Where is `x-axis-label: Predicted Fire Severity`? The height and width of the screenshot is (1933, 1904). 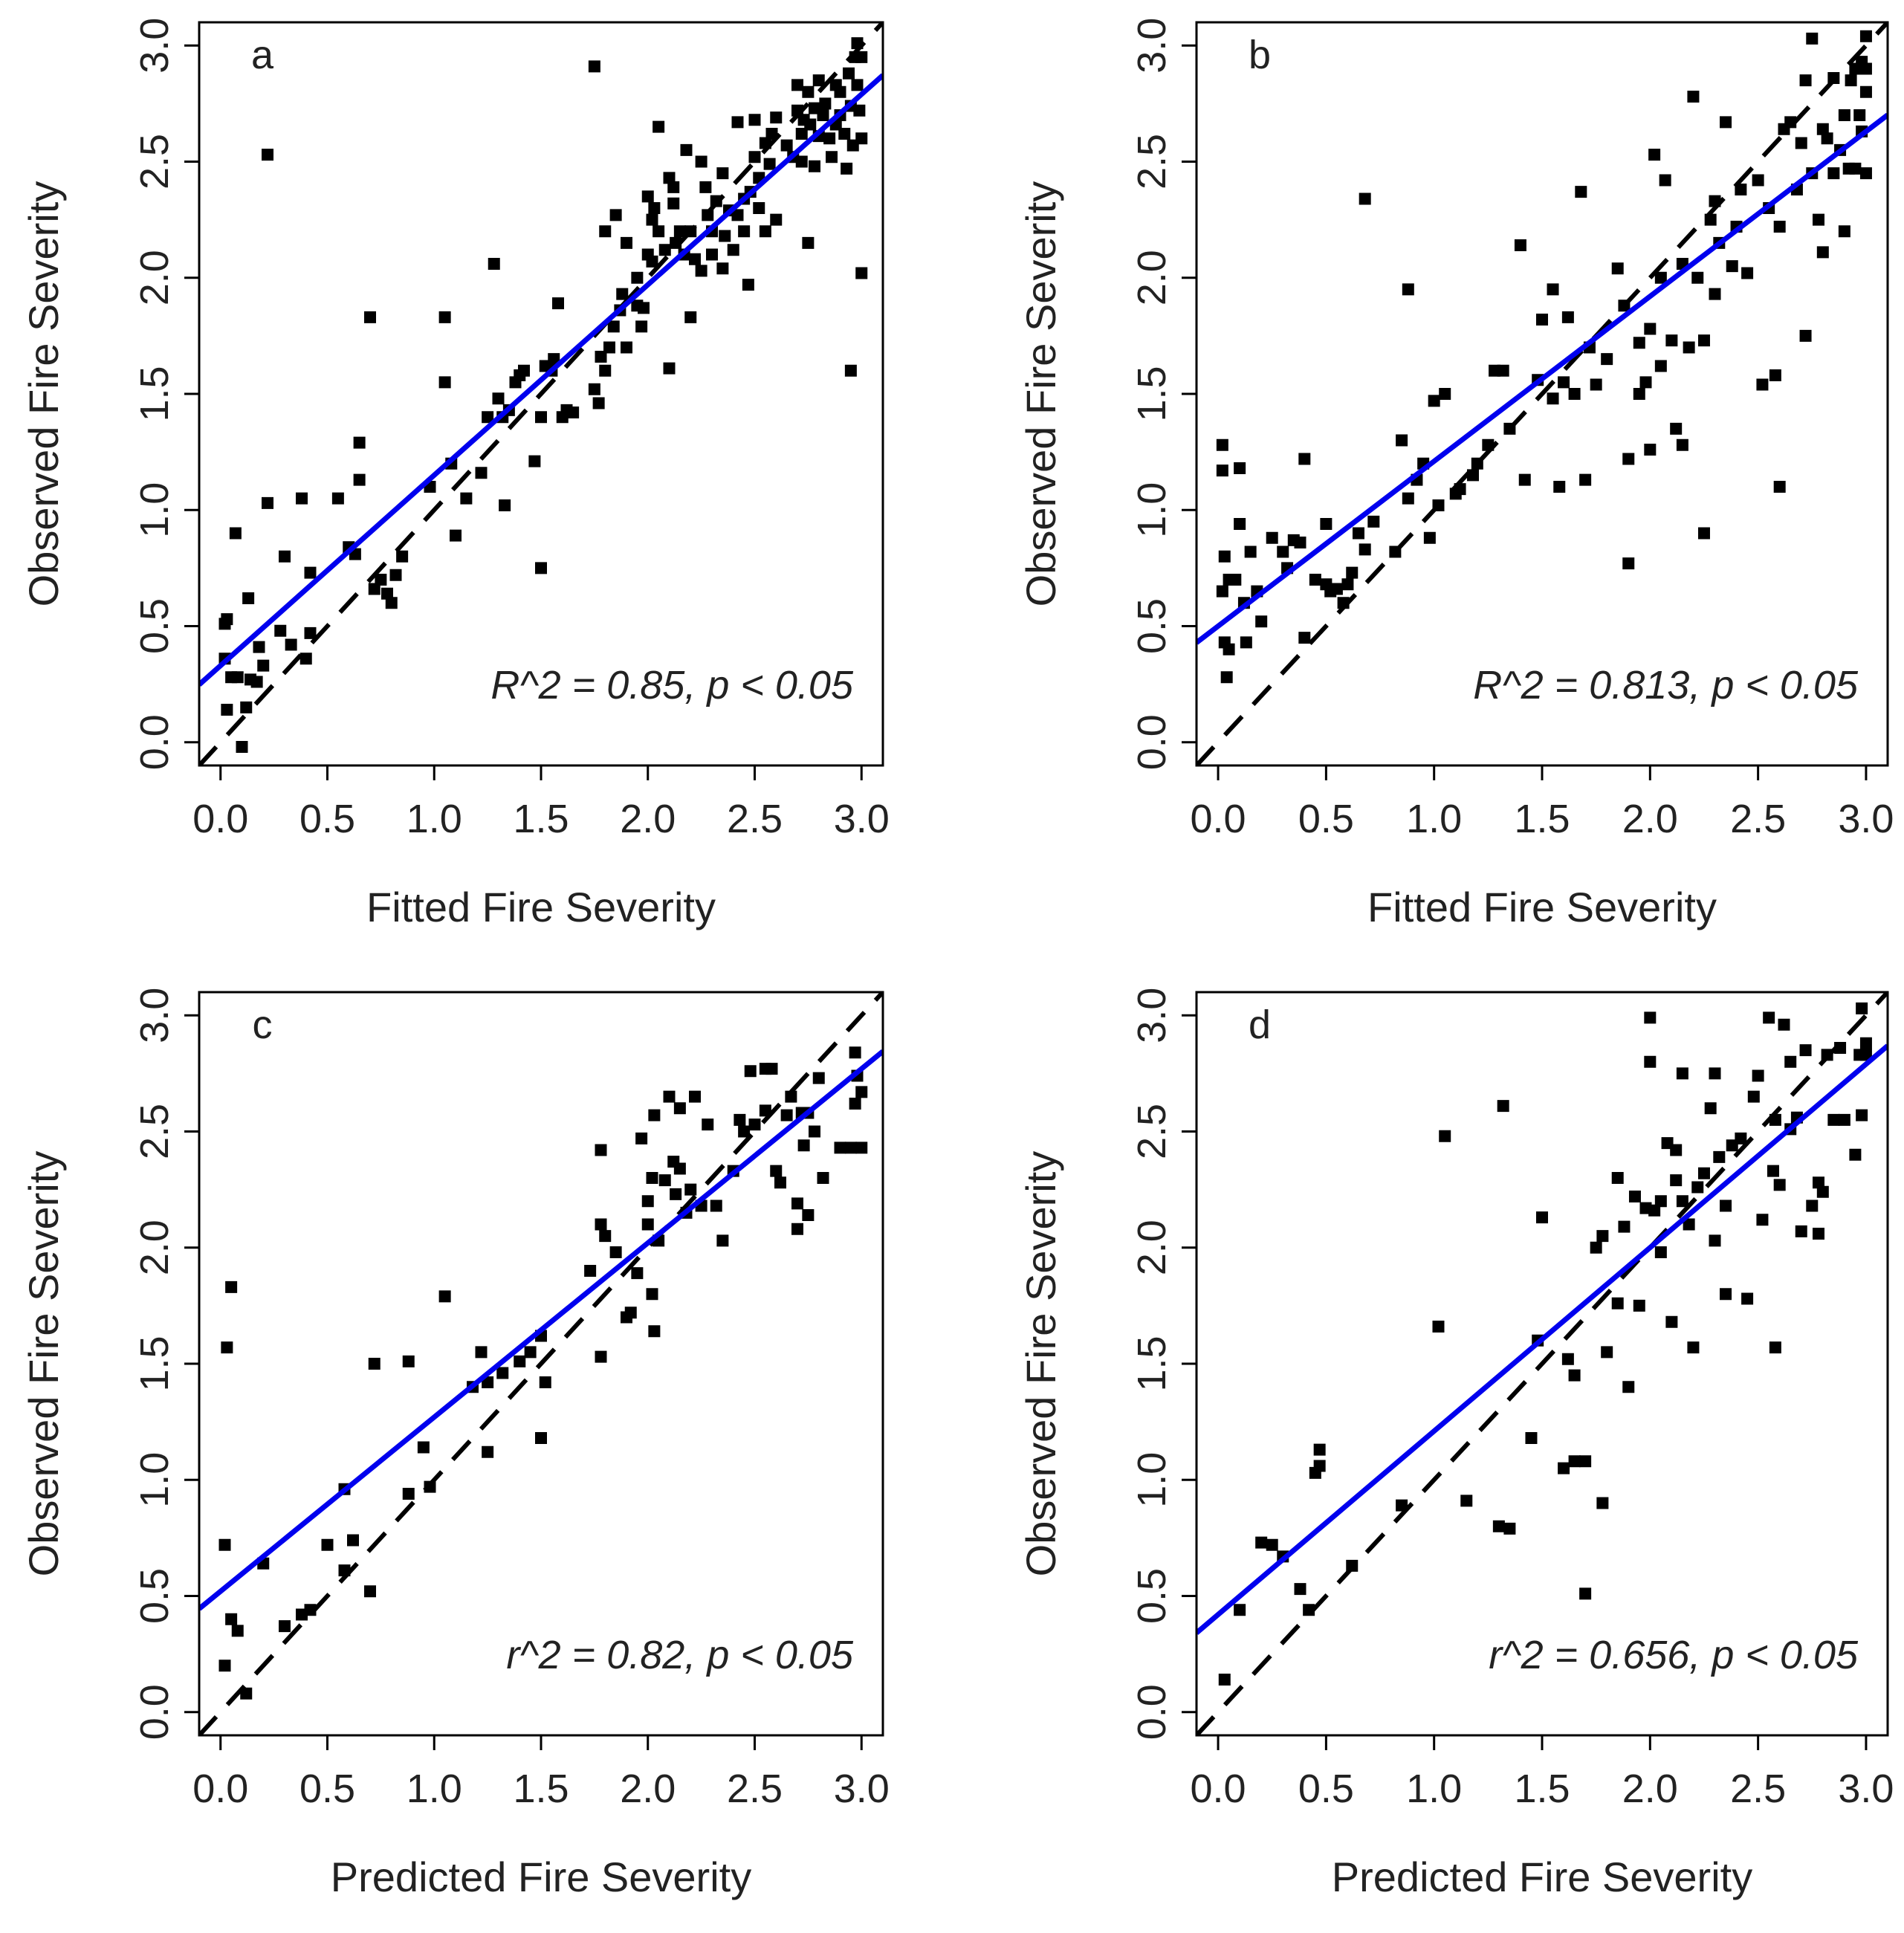
x-axis-label: Predicted Fire Severity is located at coordinates (1542, 1876).